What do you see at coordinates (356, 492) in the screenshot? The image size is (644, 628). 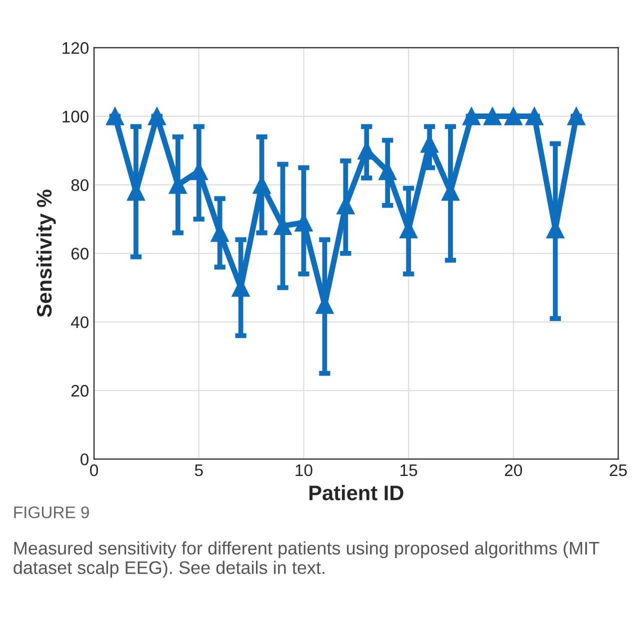 I see `x-axis-title: Patient ID` at bounding box center [356, 492].